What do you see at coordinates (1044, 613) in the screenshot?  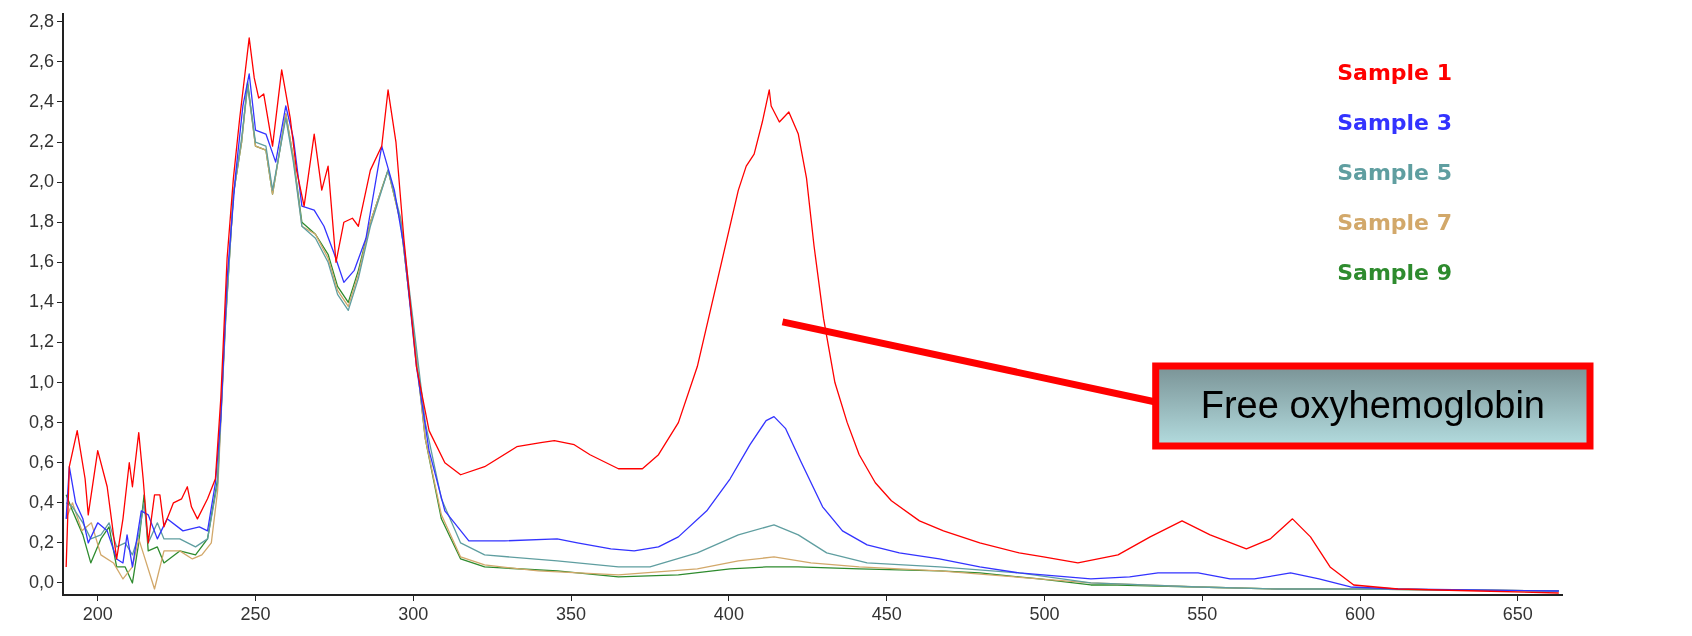 I see `x-tick-label: 500` at bounding box center [1044, 613].